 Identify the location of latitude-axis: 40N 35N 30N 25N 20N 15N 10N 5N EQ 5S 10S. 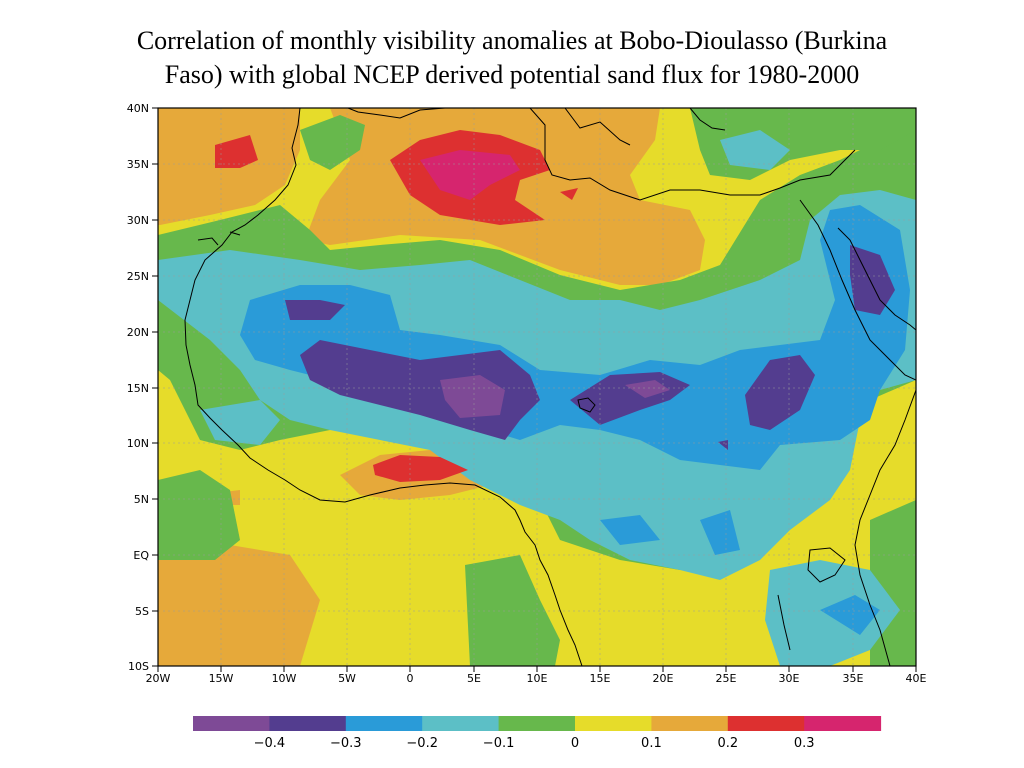
(142, 387).